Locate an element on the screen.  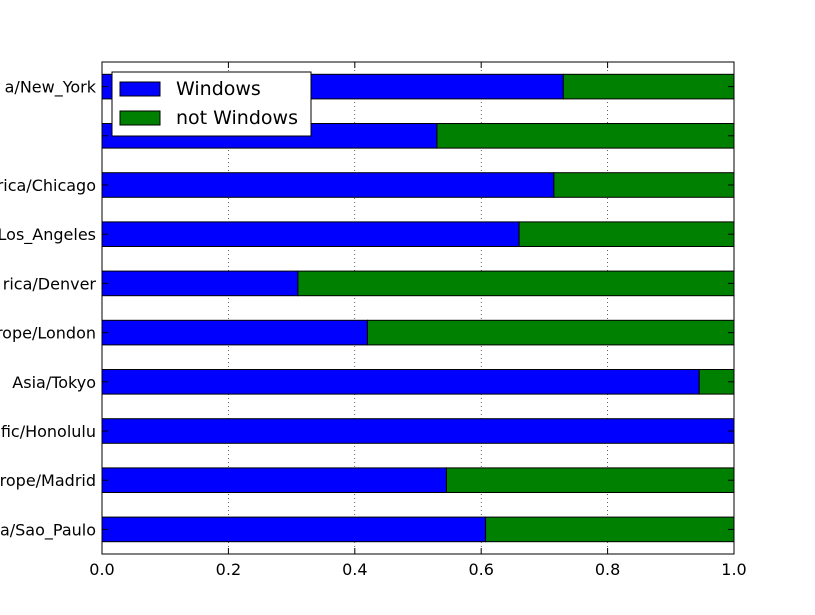
y-tick-label: rica/Denver is located at coordinates (50, 283).